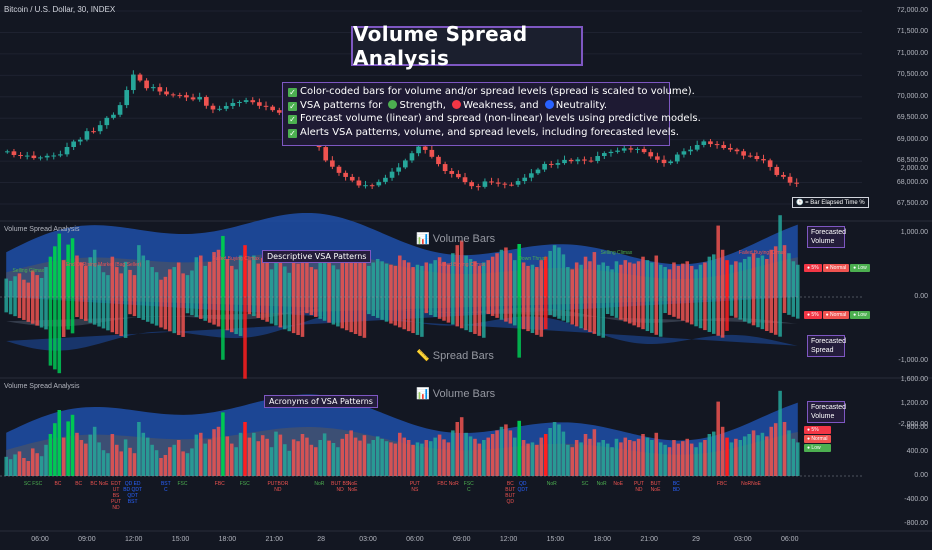 The height and width of the screenshot is (550, 932). Describe the element at coordinates (912, 96) in the screenshot. I see `price-axis-label: 70,000.00` at that location.